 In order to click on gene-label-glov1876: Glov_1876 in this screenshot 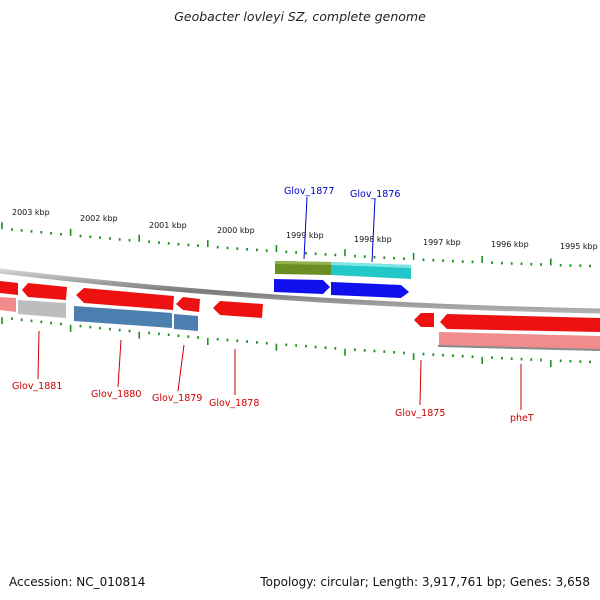, I will do `click(375, 194)`.